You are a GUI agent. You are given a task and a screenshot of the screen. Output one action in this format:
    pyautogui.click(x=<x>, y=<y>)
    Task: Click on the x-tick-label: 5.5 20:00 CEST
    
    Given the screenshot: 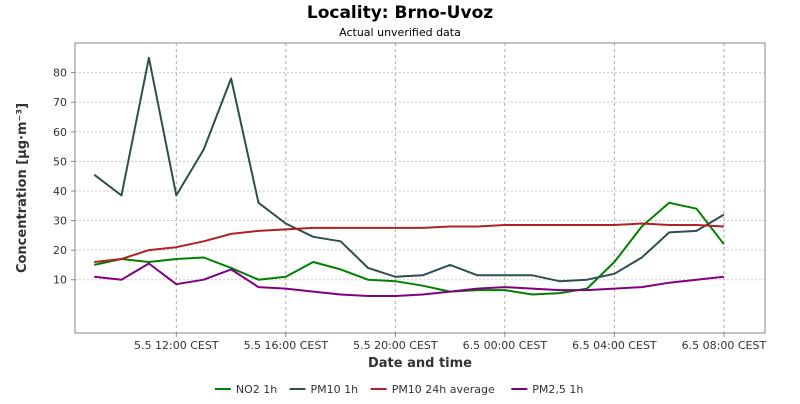 What is the action you would take?
    pyautogui.click(x=395, y=345)
    